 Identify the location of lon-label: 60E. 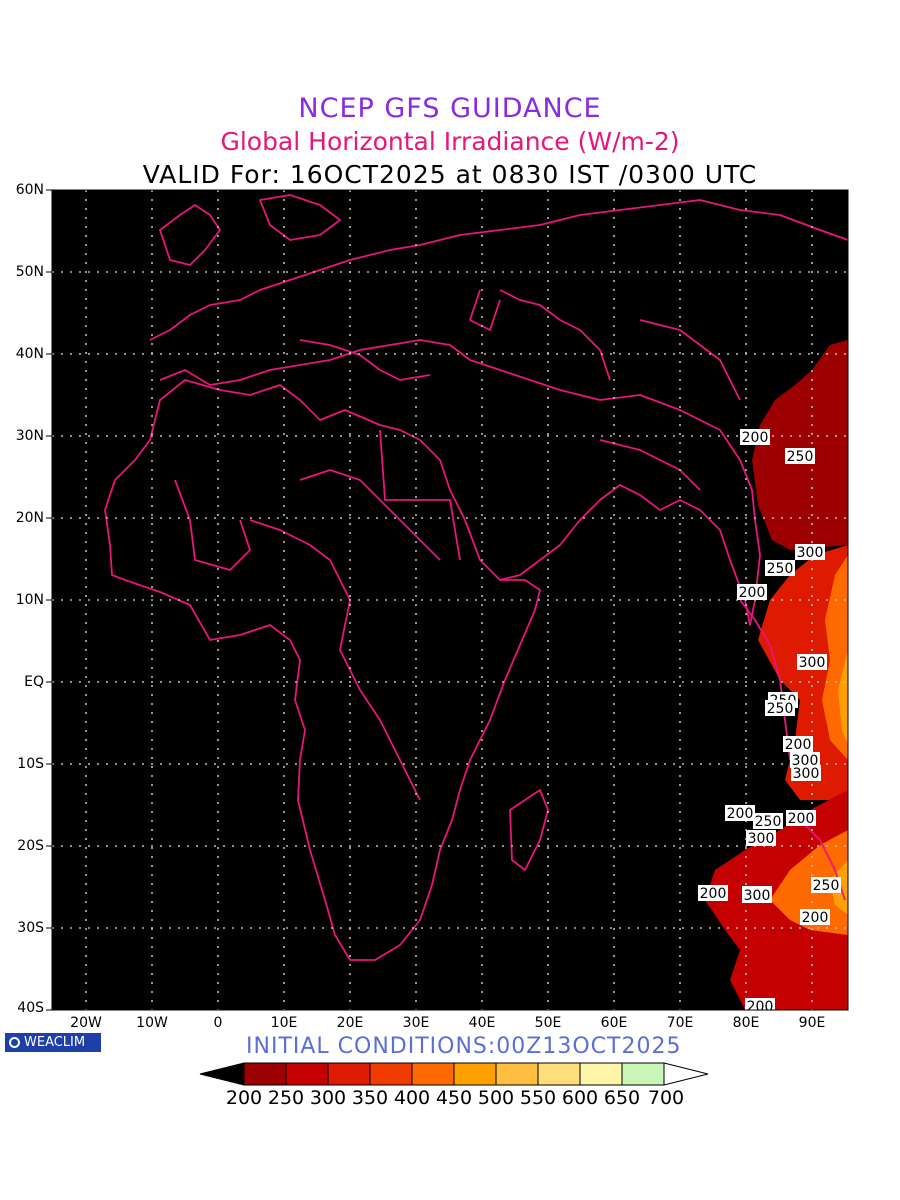
(614, 1023).